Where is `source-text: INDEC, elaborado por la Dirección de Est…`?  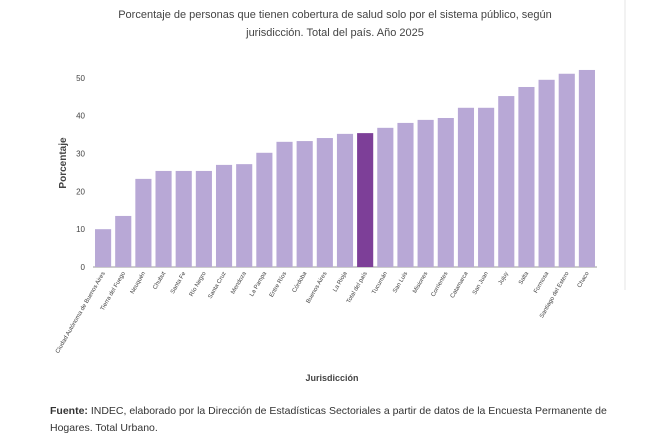 source-text: INDEC, elaborado por la Dirección de Est… is located at coordinates (328, 419).